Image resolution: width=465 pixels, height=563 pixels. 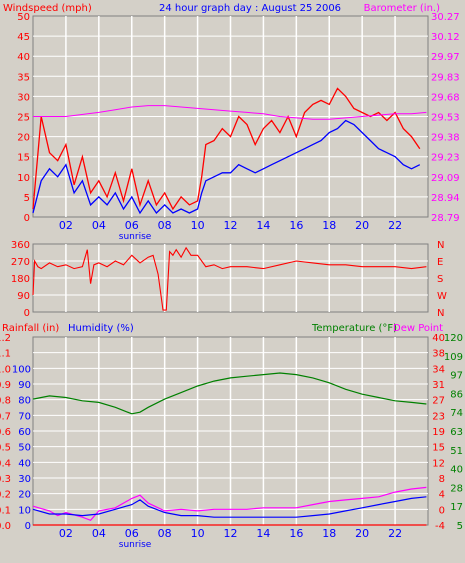 I want to click on barometer-tick-label: 29.53, so click(x=445, y=118).